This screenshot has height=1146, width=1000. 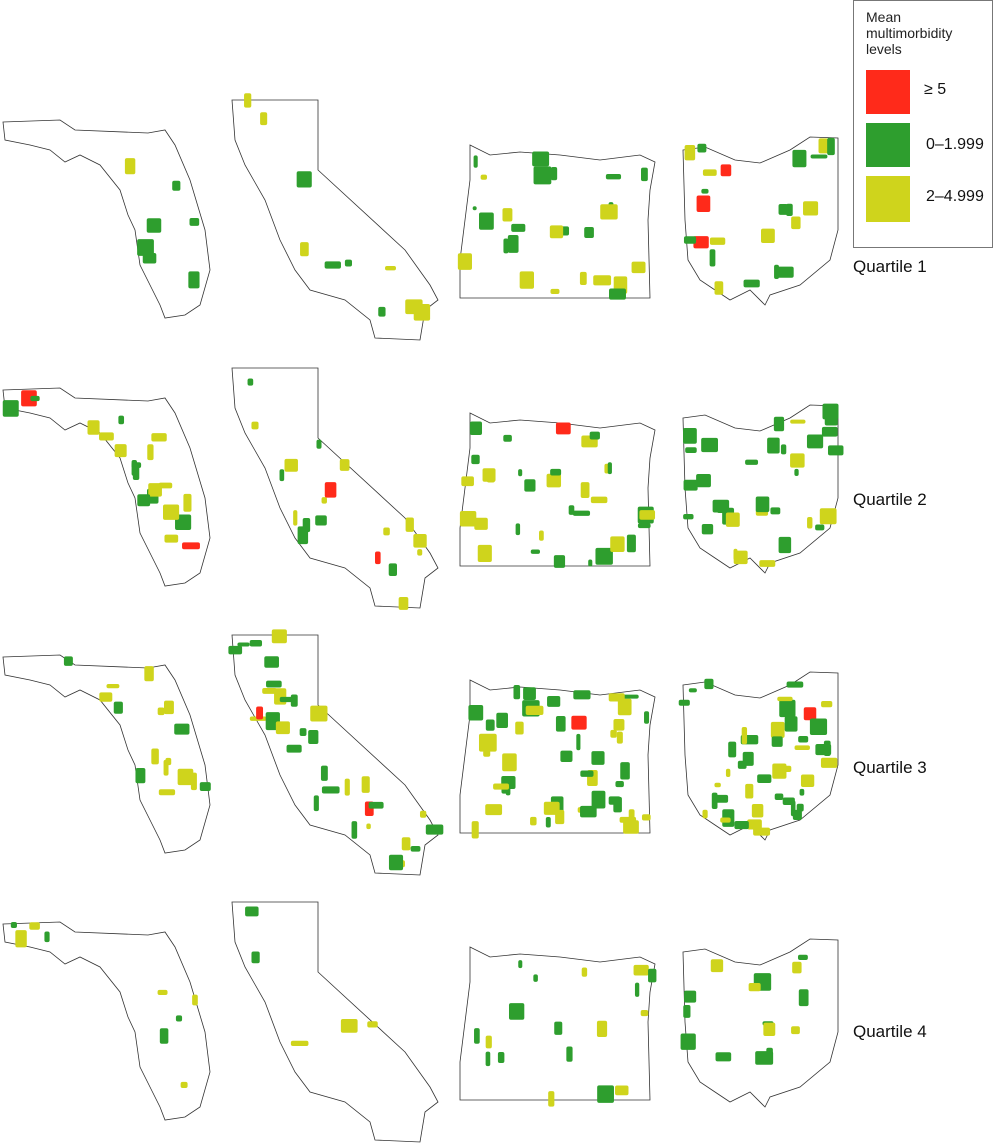 What do you see at coordinates (888, 92) in the screenshot?
I see `legend-swatch` at bounding box center [888, 92].